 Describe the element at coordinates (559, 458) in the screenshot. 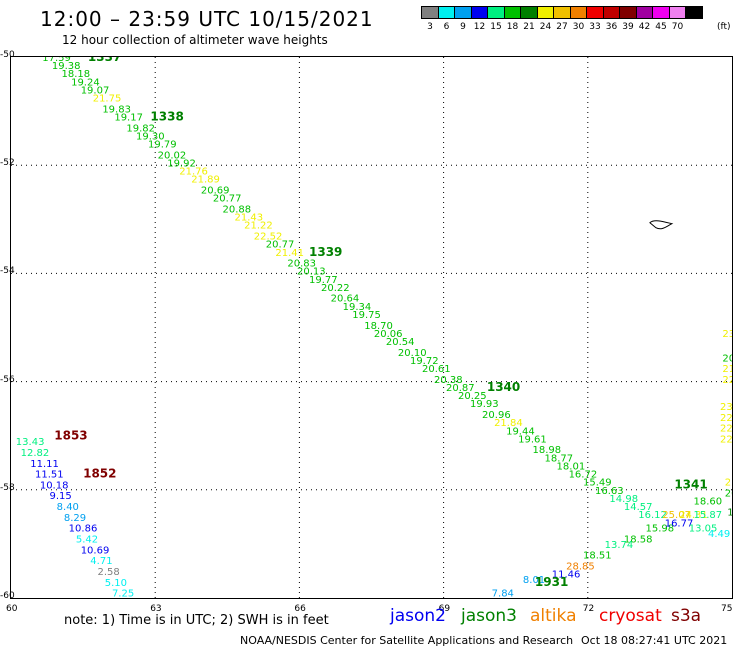

I see `wave-height-value: 18.77` at that location.